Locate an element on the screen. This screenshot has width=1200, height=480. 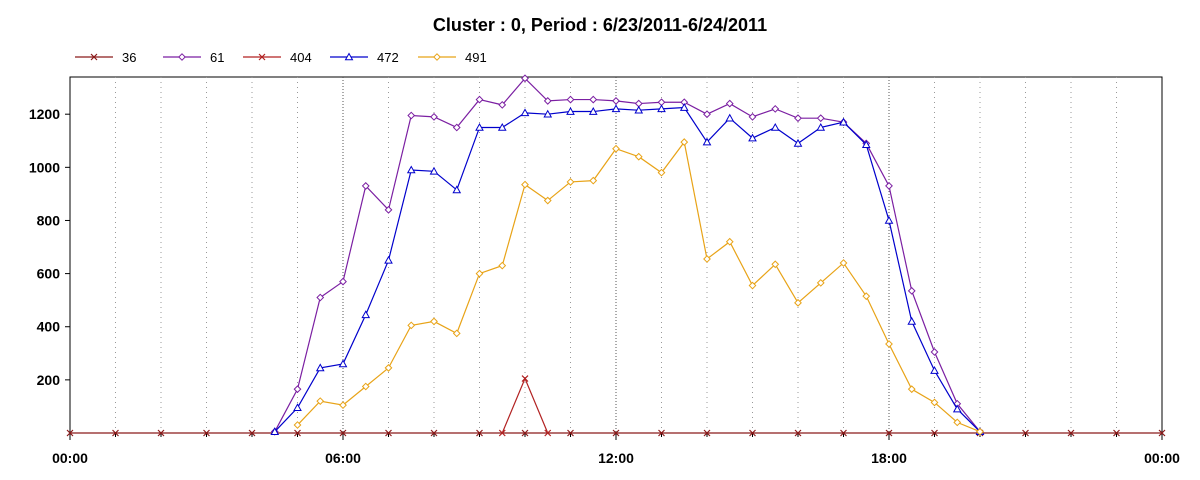
x-tick-label: 18:00 is located at coordinates (889, 458).